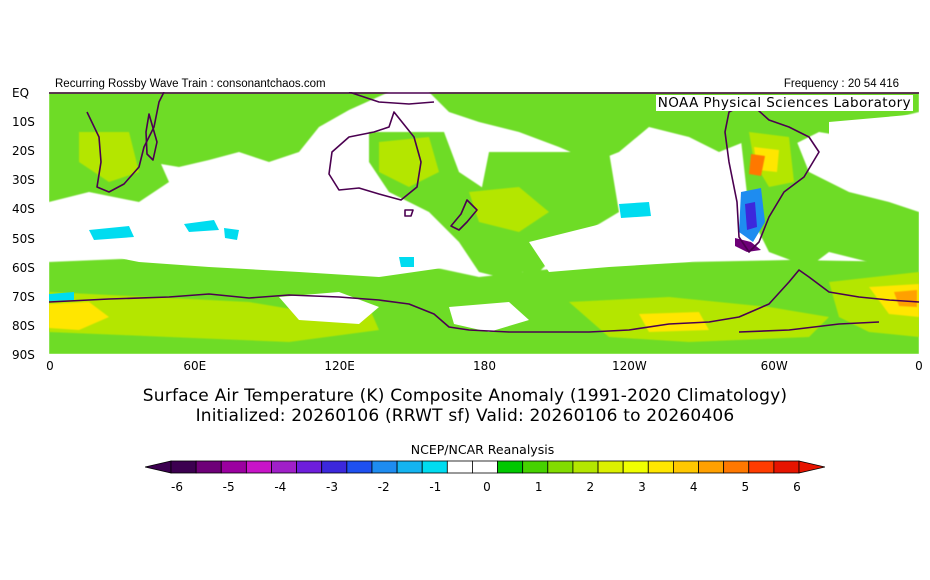  I want to click on lat-label-eq: EQ, so click(21, 93).